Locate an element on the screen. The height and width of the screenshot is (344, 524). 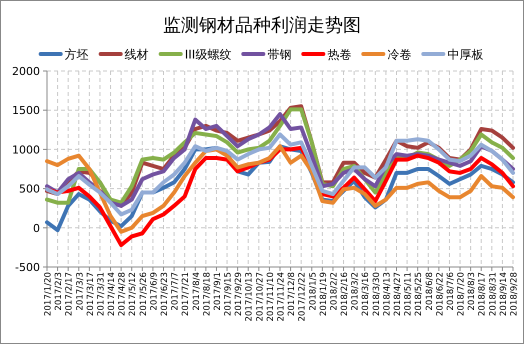
x-tick-label: 2018/7/6 is located at coordinates (451, 291).